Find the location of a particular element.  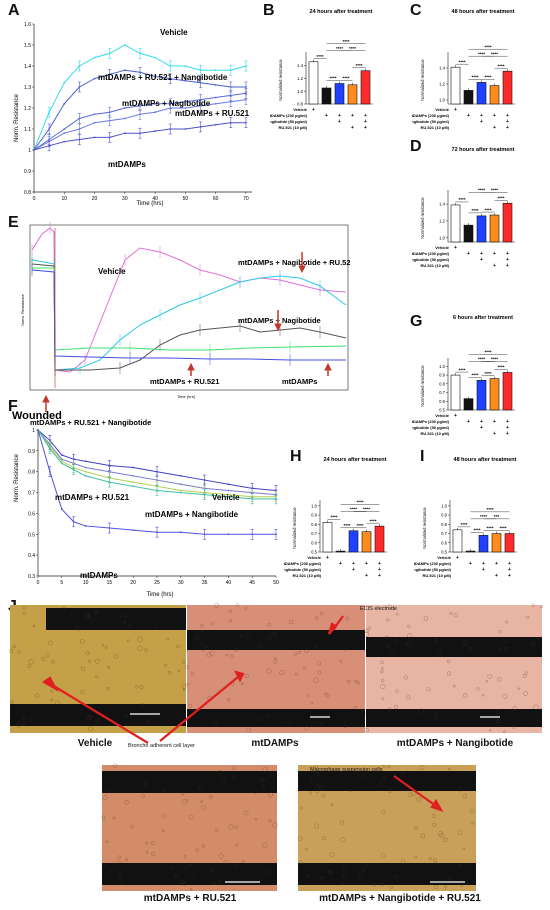

panel-c-bar is located at coordinates (494, 95).